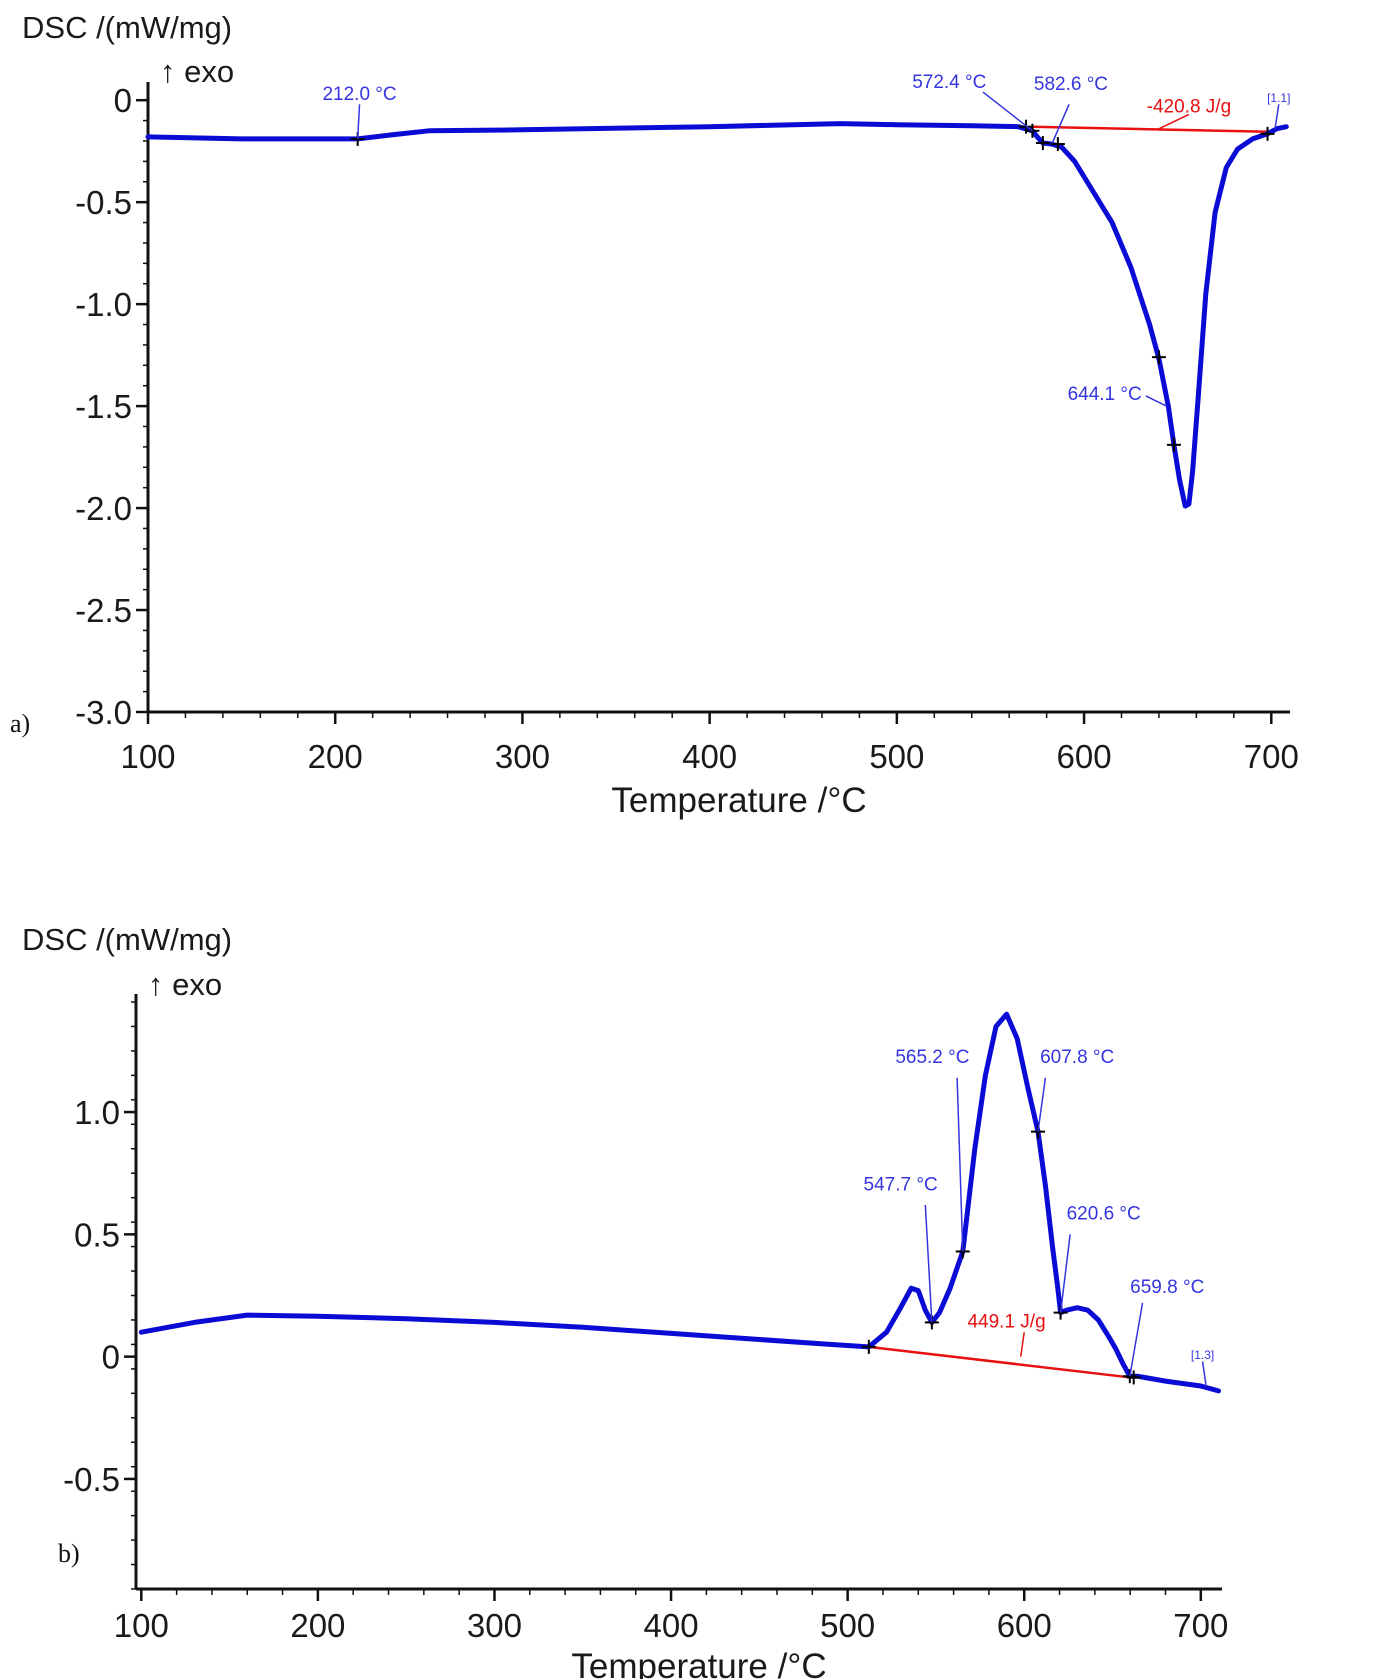 The height and width of the screenshot is (1679, 1400). Describe the element at coordinates (1006, 1321) in the screenshot. I see `annotation-label: 449.1 J/g` at that location.